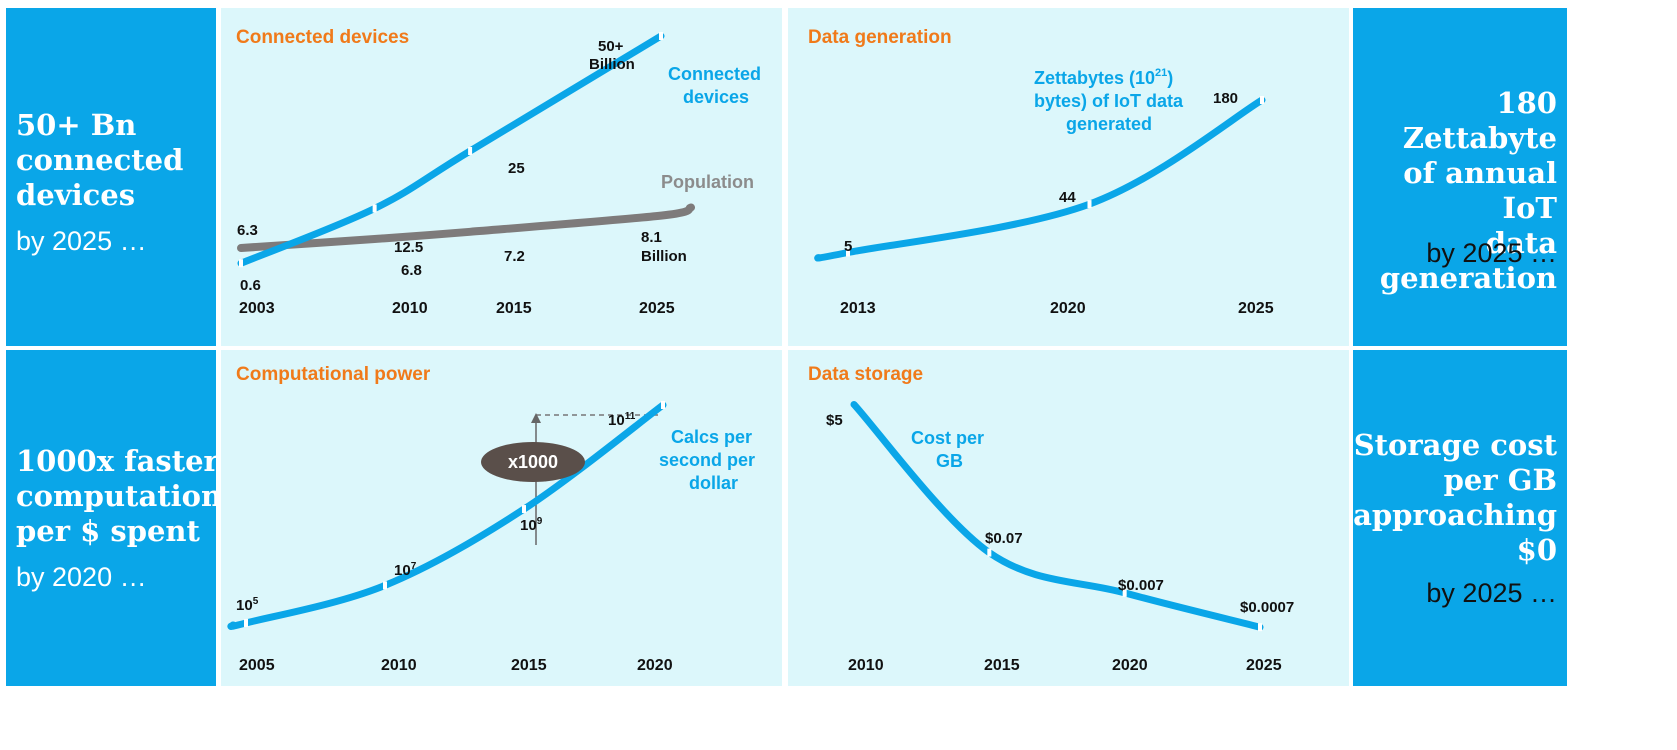  What do you see at coordinates (612, 64) in the screenshot?
I see `dev-label-2025-unit: Billion` at bounding box center [612, 64].